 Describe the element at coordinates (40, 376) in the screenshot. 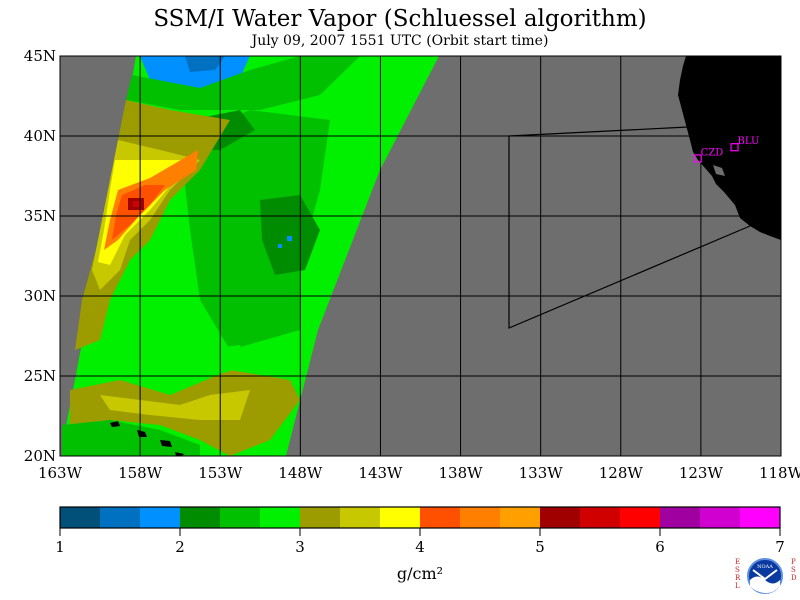

I see `lat-label: 25N` at that location.